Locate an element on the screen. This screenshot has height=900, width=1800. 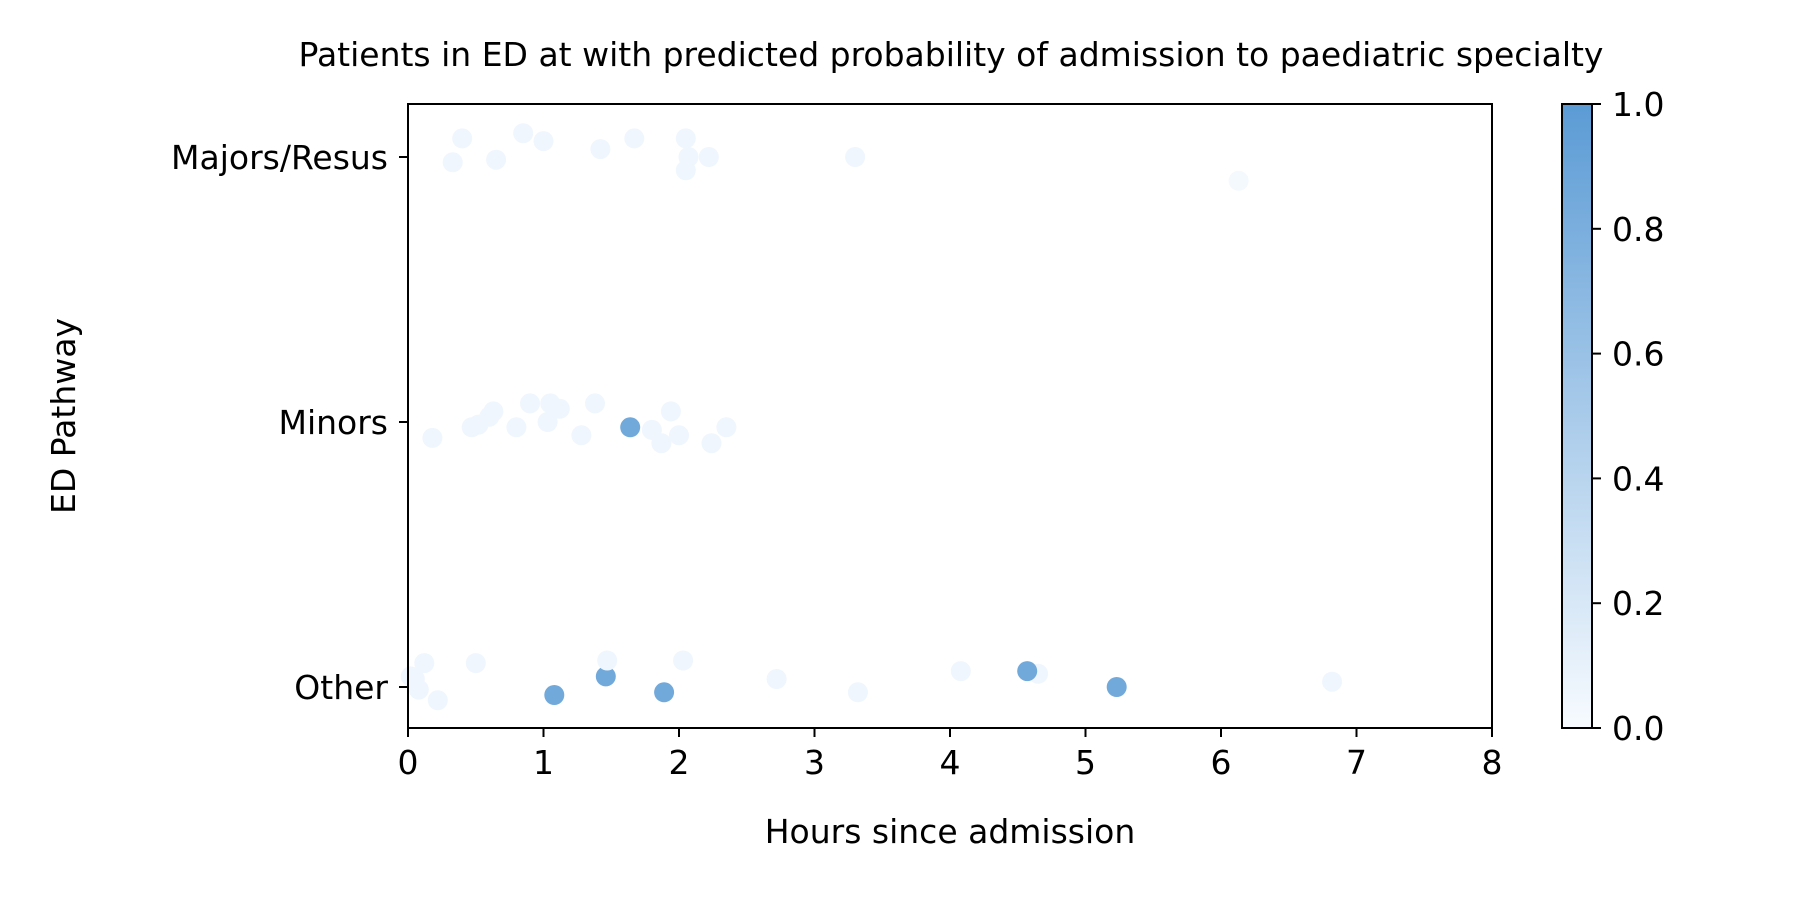
x-axis-label: Hours since admission is located at coordinates (950, 831).